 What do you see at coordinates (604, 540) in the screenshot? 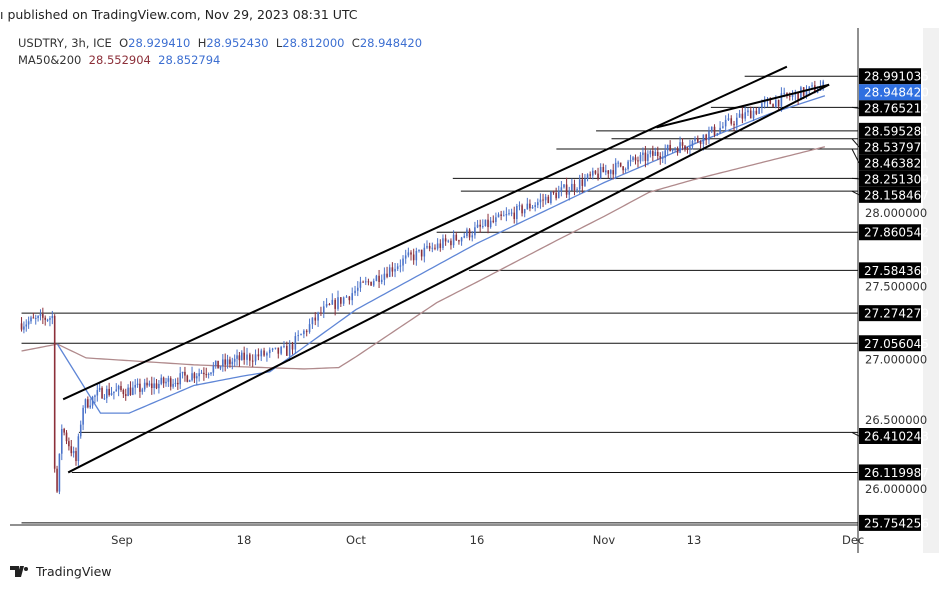
I see `x-tick-label: Nov` at bounding box center [604, 540].